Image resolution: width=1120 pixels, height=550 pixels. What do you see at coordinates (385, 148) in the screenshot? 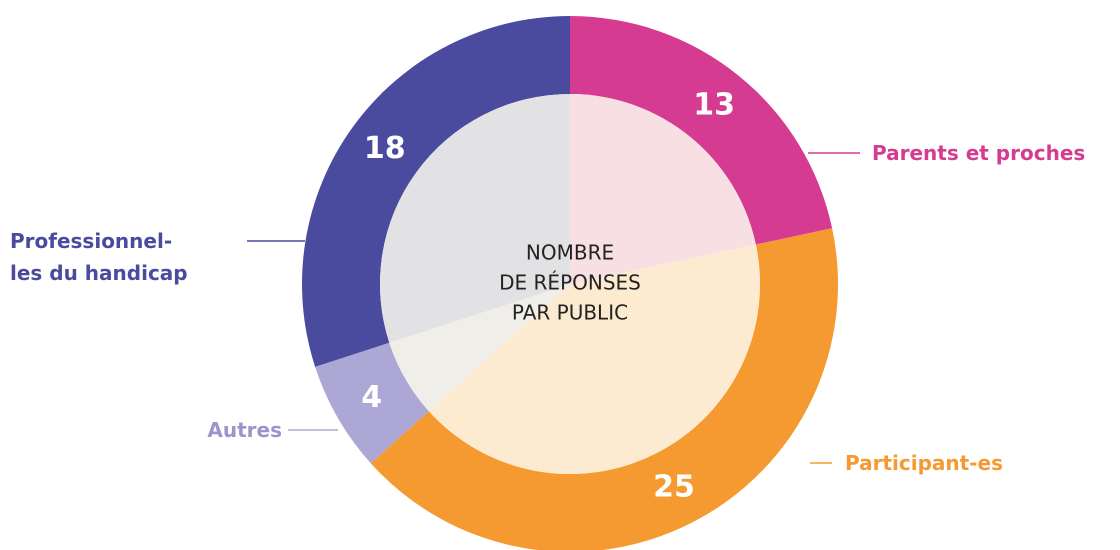
I see `value-label: 18` at bounding box center [385, 148].